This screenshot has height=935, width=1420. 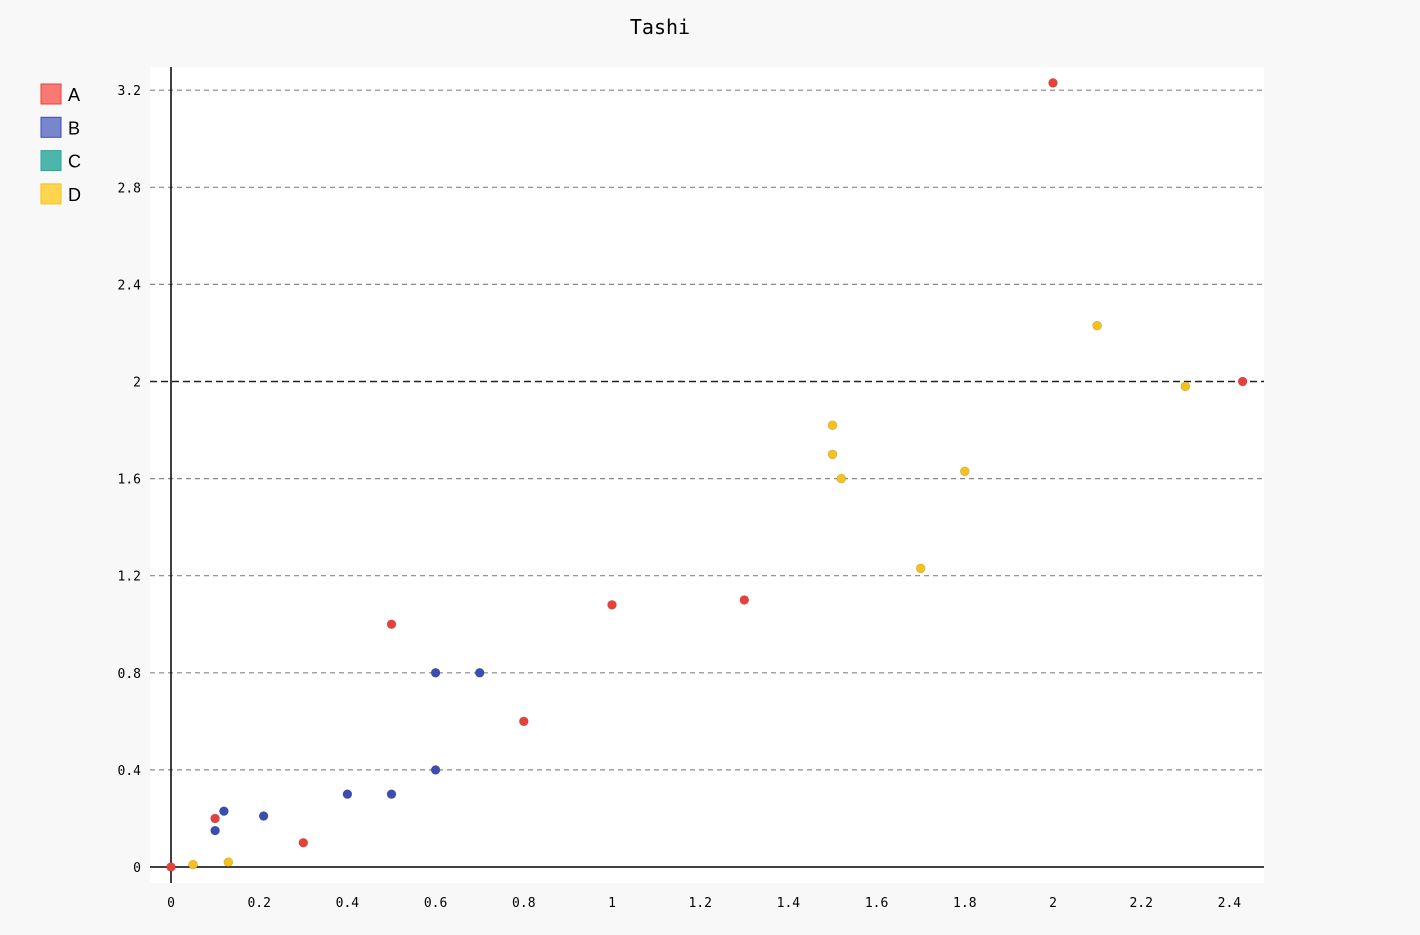 I want to click on chart-title: Tashi, so click(x=660, y=27).